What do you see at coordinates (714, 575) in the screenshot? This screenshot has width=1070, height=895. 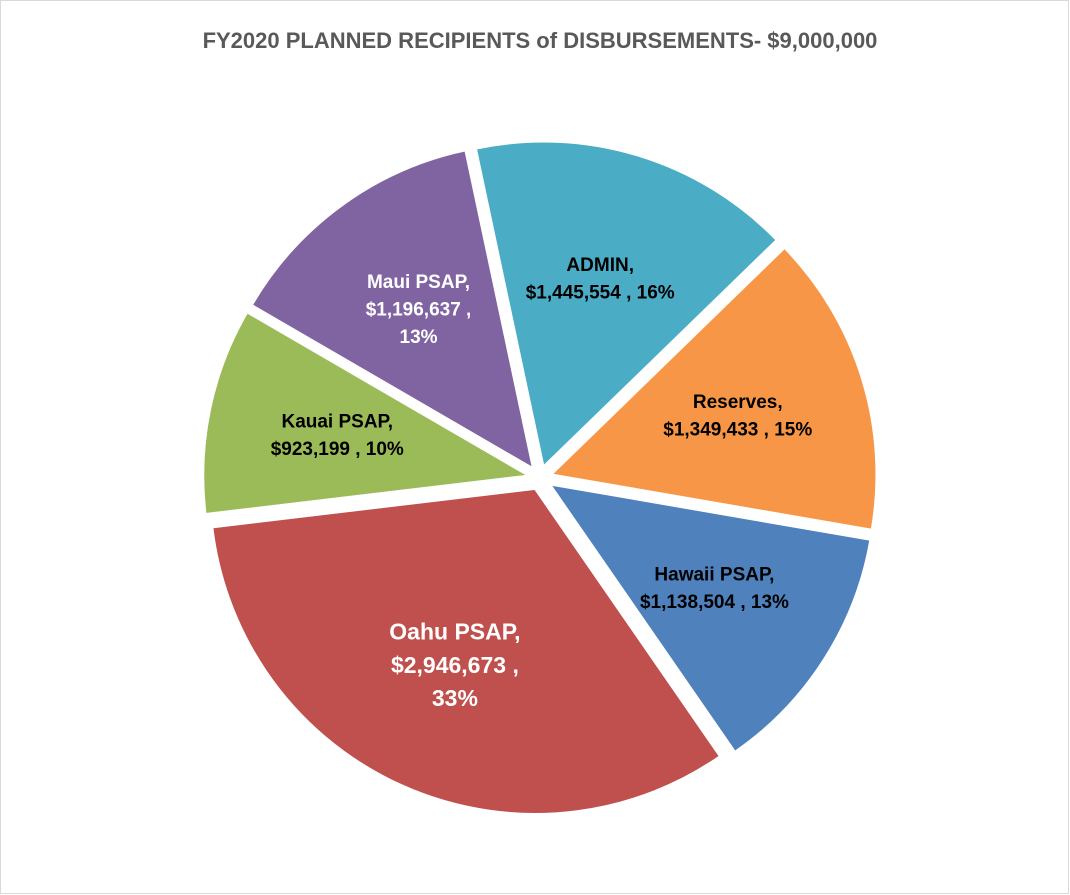 I see `slice-label: Hawaii PSAP,` at bounding box center [714, 575].